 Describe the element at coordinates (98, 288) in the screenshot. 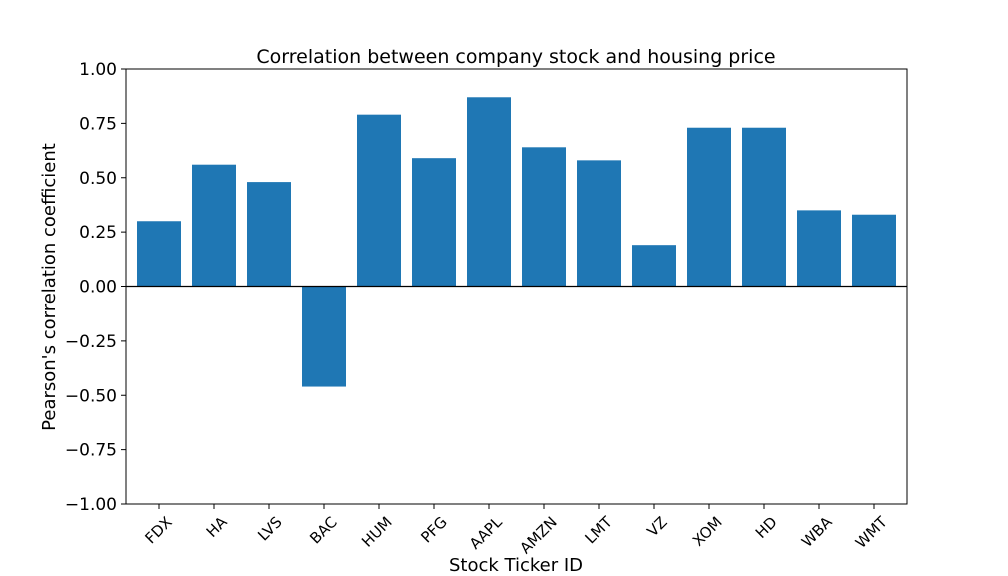

I see `y-tick-label: 0.00` at that location.